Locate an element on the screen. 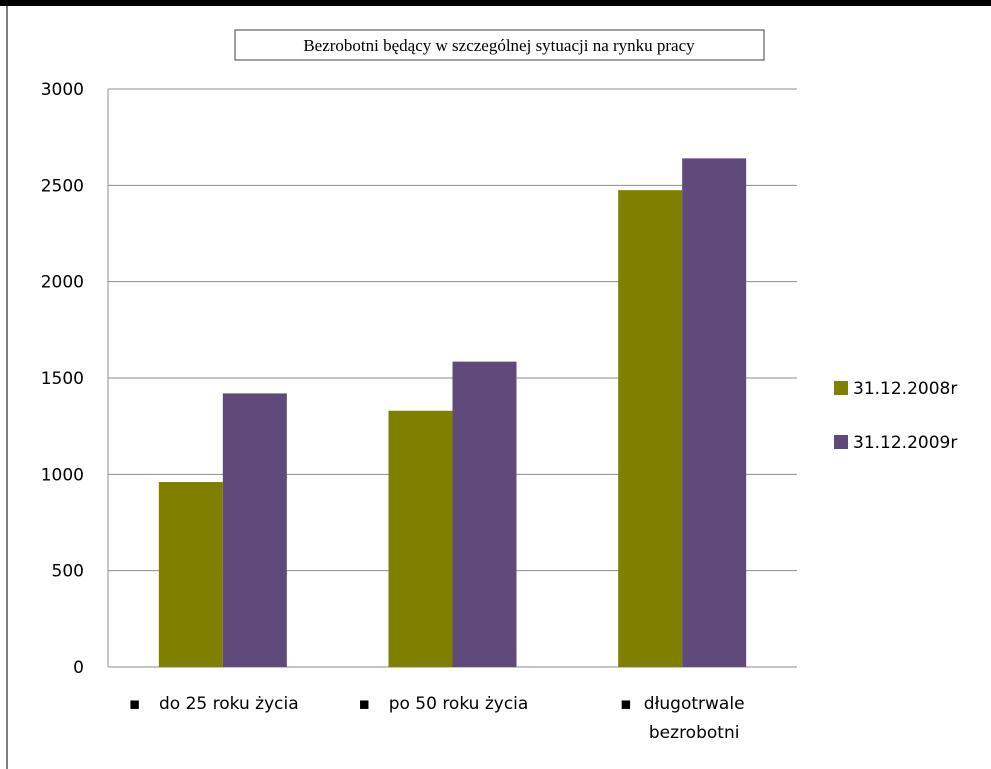 This screenshot has height=769, width=991. category-label: długotrwale is located at coordinates (694, 704).